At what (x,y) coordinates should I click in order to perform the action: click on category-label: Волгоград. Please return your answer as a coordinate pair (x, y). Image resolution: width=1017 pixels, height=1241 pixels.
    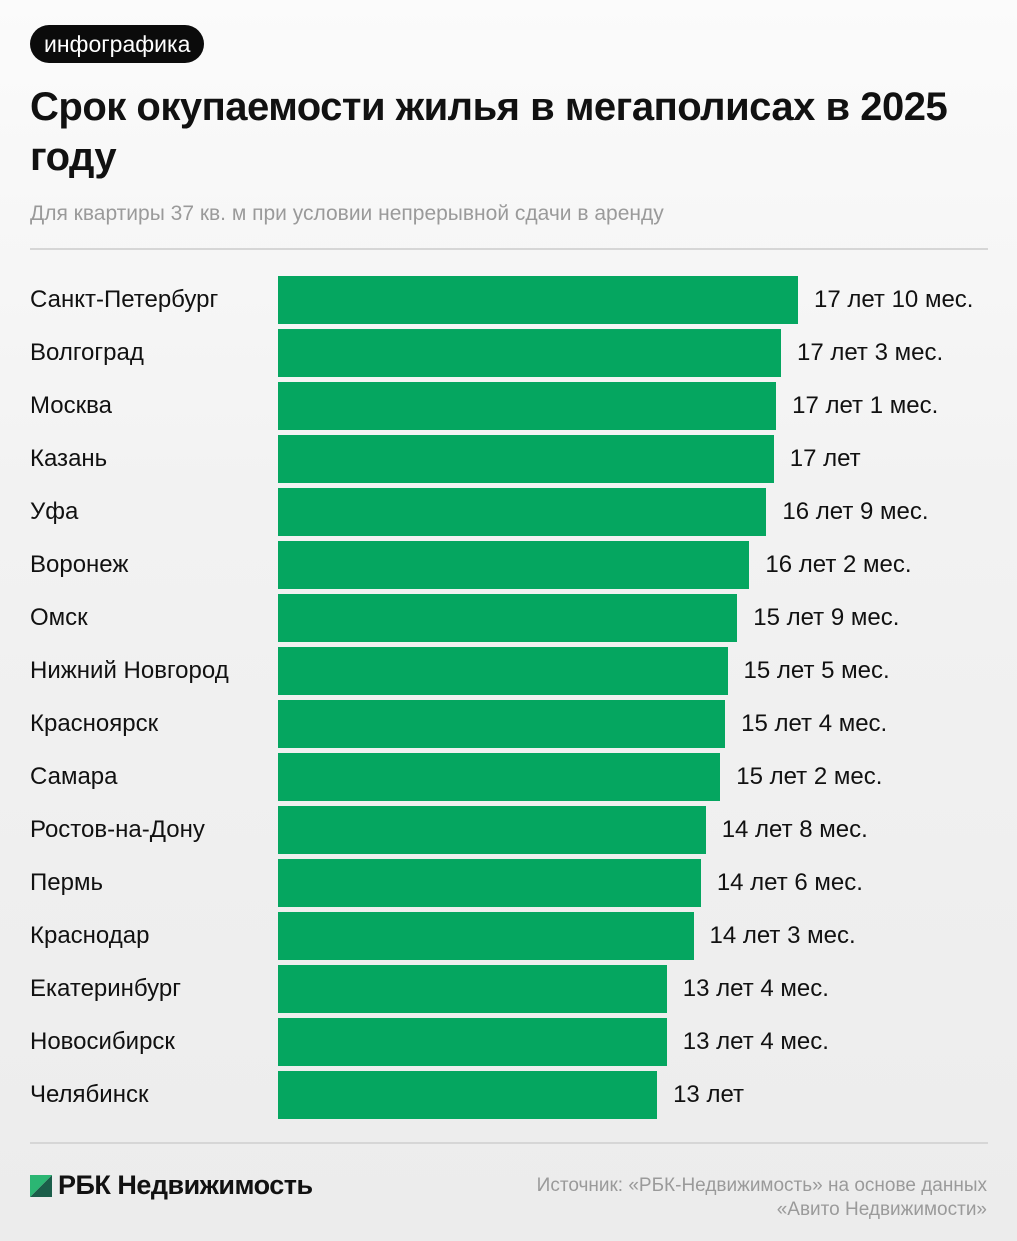
    Looking at the image, I should click on (87, 352).